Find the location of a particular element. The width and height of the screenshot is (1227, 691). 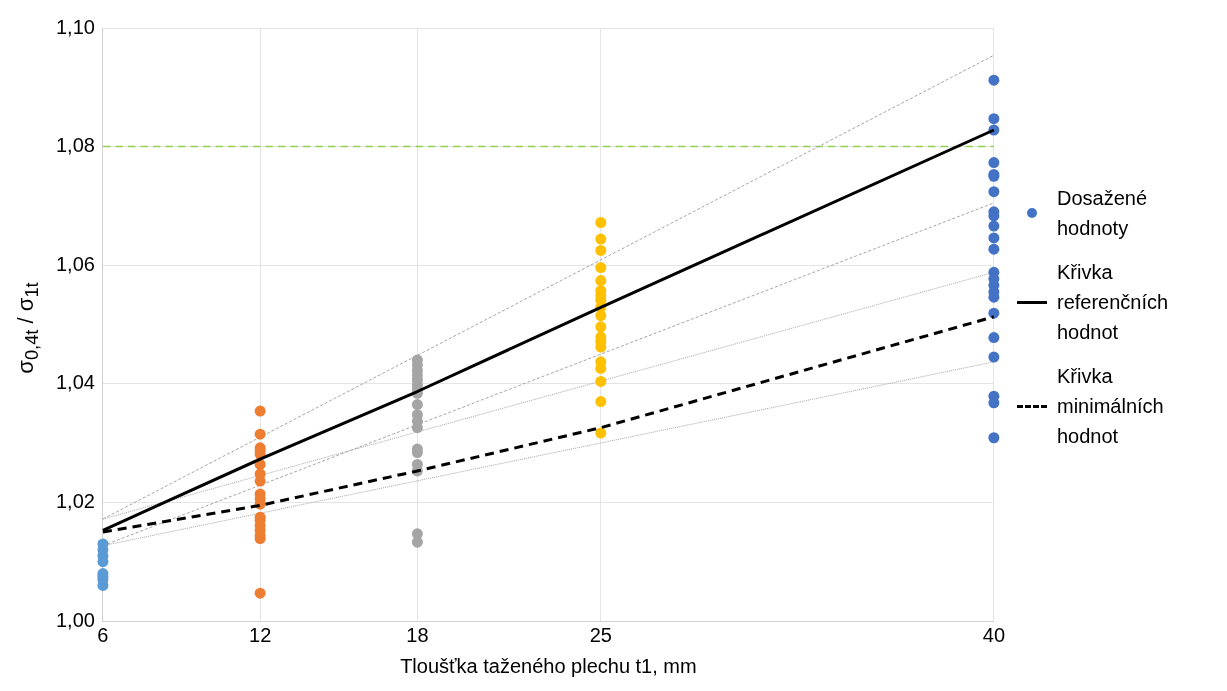

legend-label: Křivka minimálních hodnot is located at coordinates (1111, 406).